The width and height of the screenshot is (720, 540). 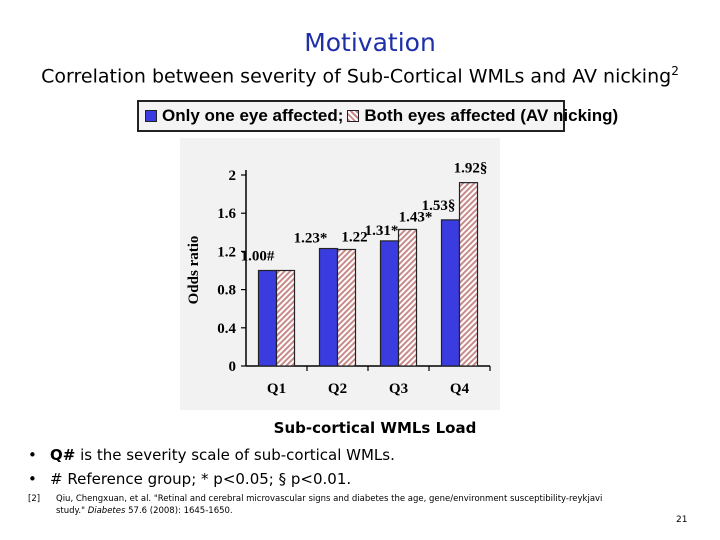 What do you see at coordinates (226, 291) in the screenshot?
I see `y-tick-label: 0.8` at bounding box center [226, 291].